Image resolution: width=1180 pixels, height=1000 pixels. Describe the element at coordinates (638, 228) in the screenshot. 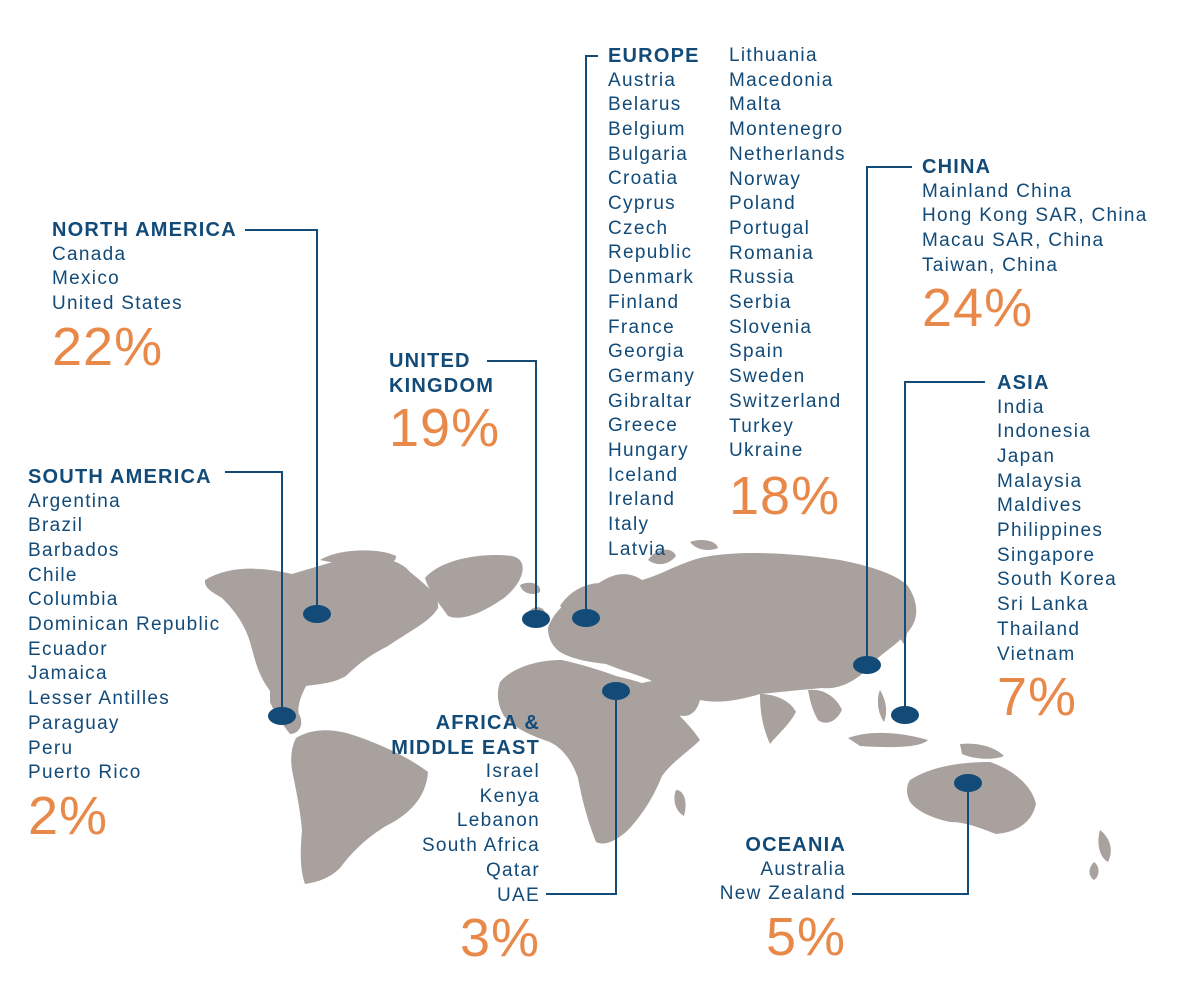

I see `country-item: Czech` at that location.